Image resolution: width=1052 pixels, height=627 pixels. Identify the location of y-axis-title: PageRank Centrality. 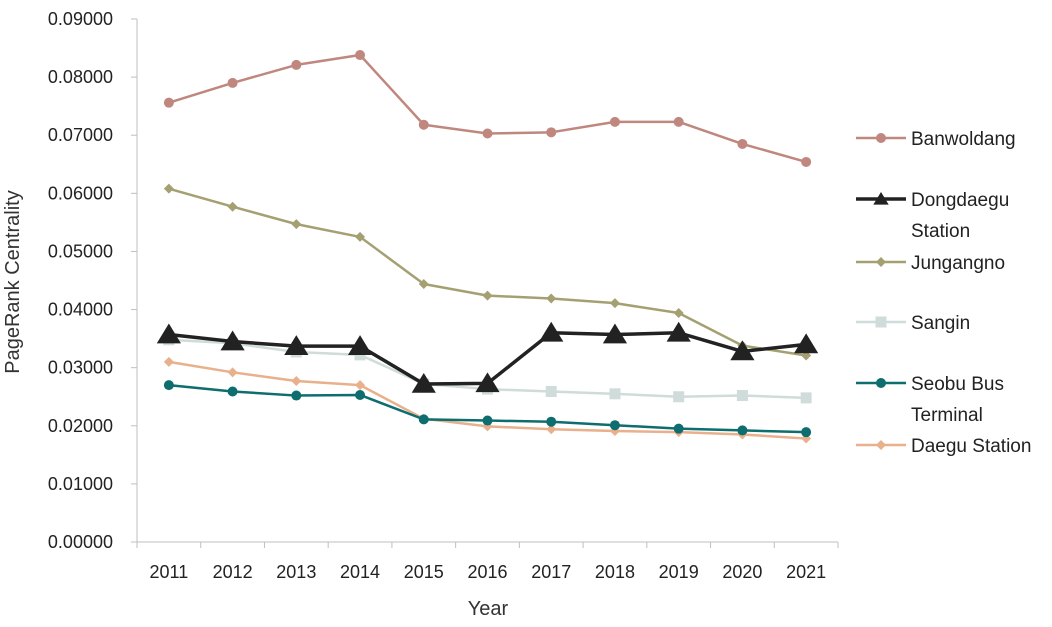
(13, 281).